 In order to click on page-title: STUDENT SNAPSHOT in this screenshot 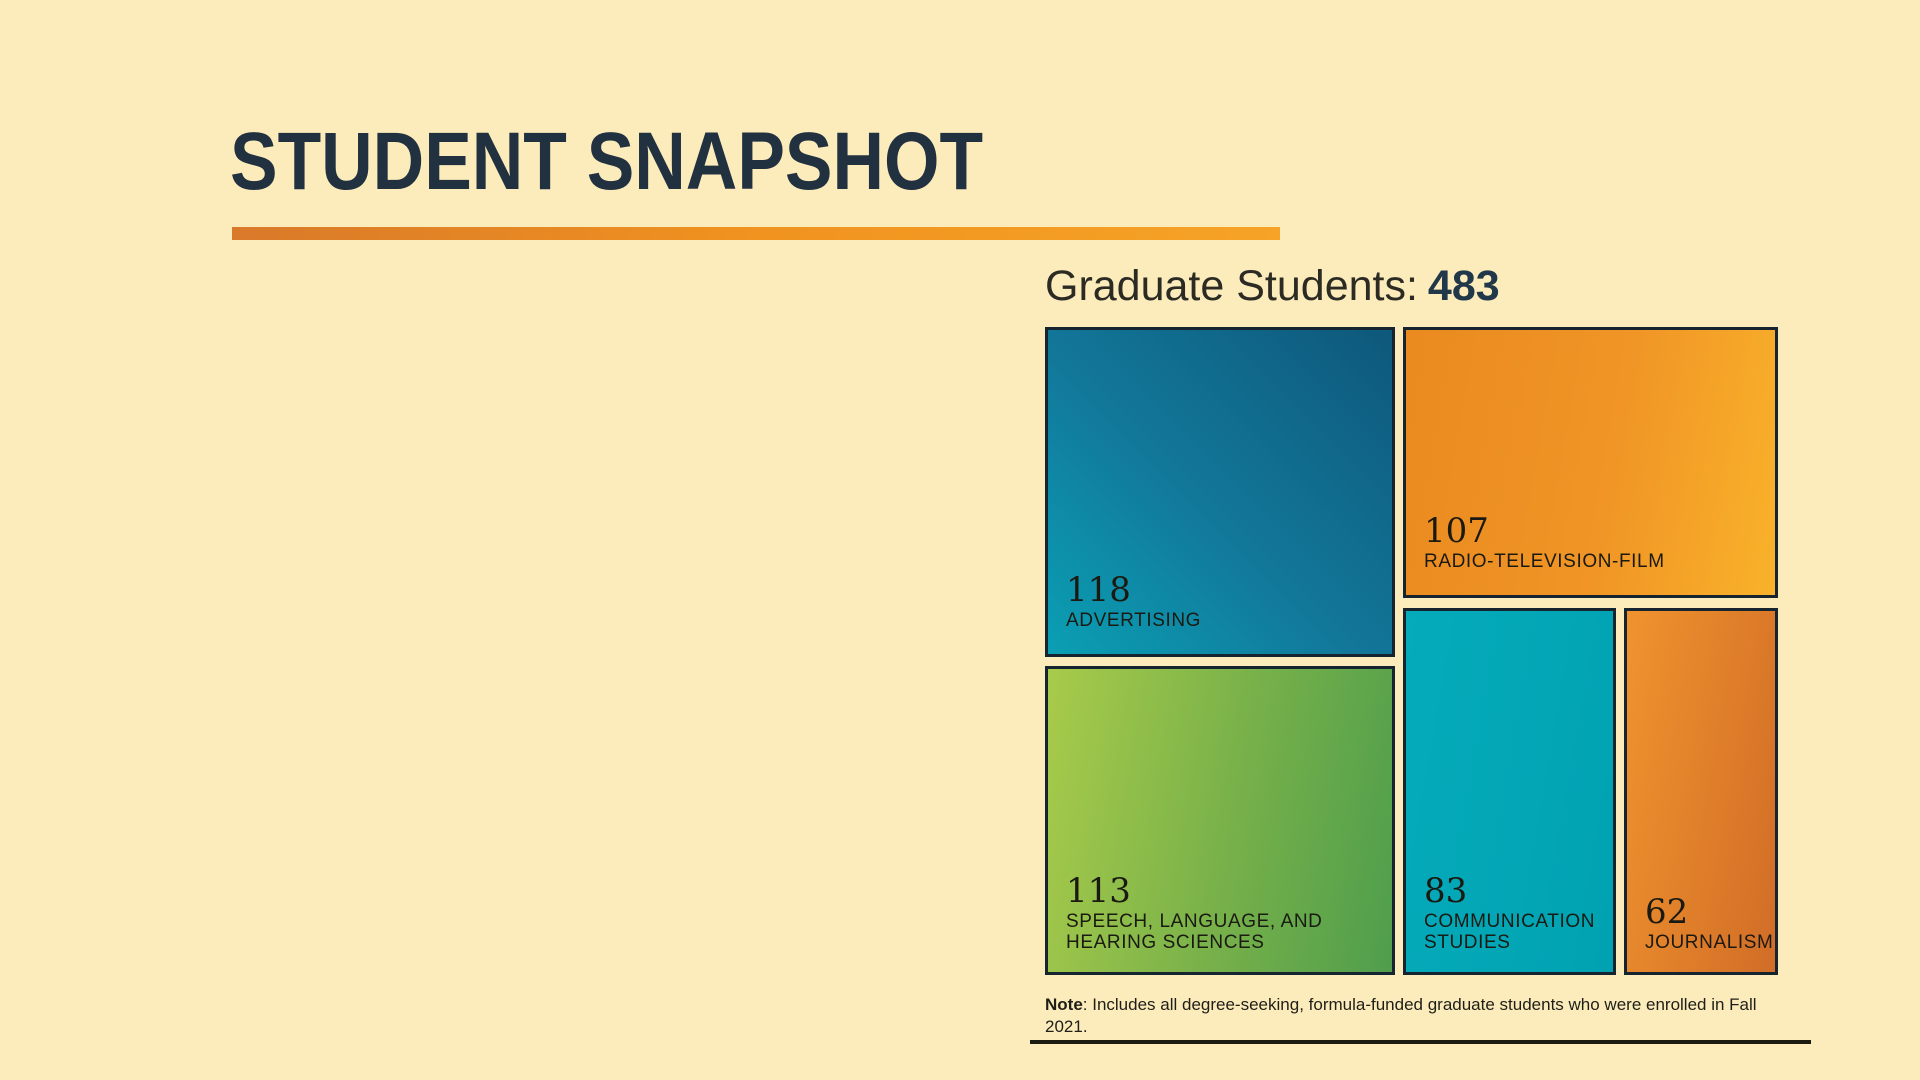, I will do `click(607, 161)`.